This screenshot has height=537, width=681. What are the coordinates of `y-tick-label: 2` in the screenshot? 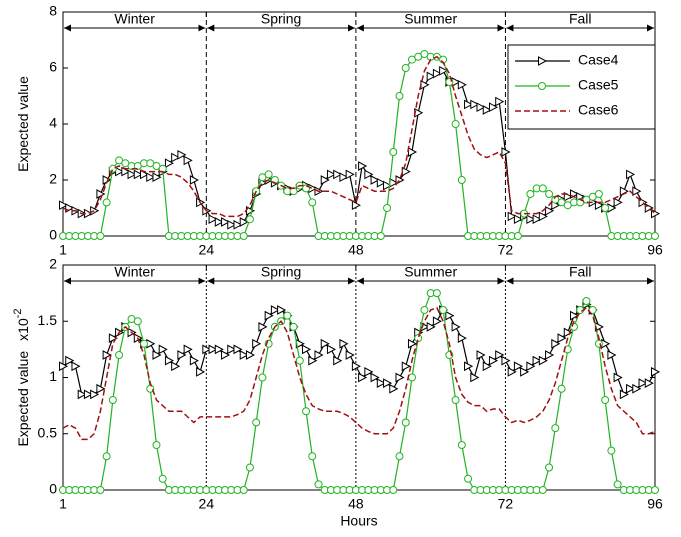 It's located at (53, 179).